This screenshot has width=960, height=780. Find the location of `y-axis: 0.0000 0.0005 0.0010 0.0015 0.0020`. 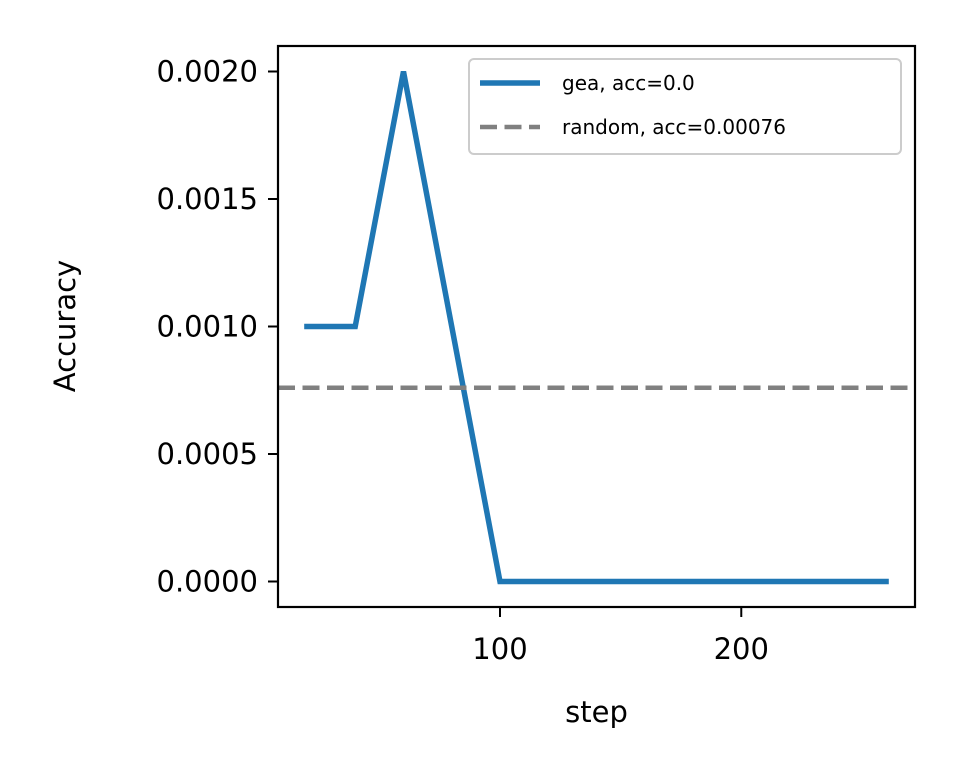

y-axis: 0.0000 0.0005 0.0010 0.0015 0.0020 is located at coordinates (217, 327).